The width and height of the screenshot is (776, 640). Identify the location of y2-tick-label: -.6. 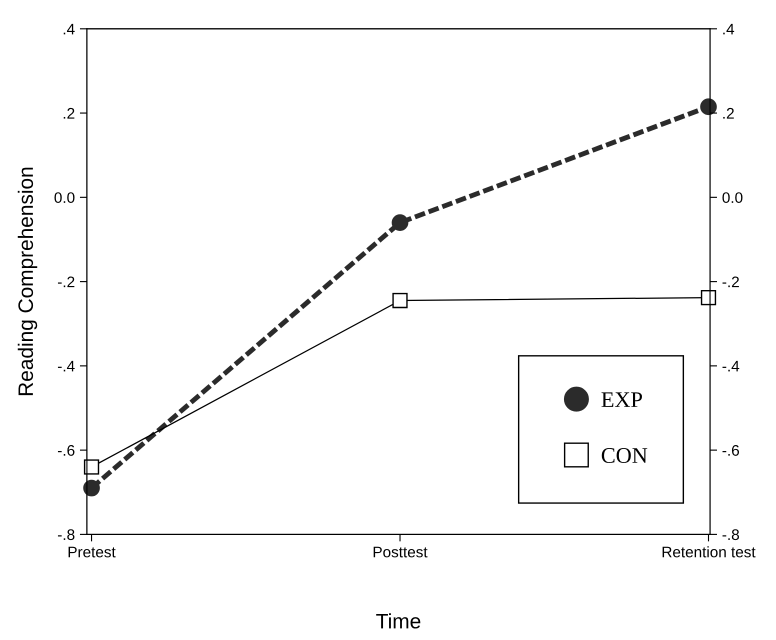
(731, 450).